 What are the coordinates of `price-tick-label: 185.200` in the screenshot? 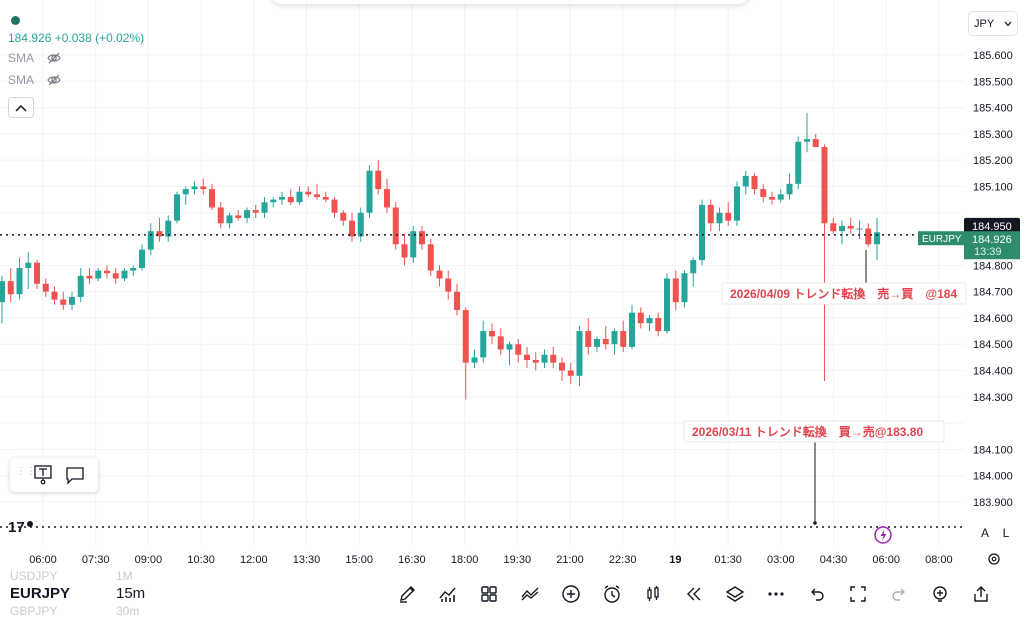 It's located at (993, 161).